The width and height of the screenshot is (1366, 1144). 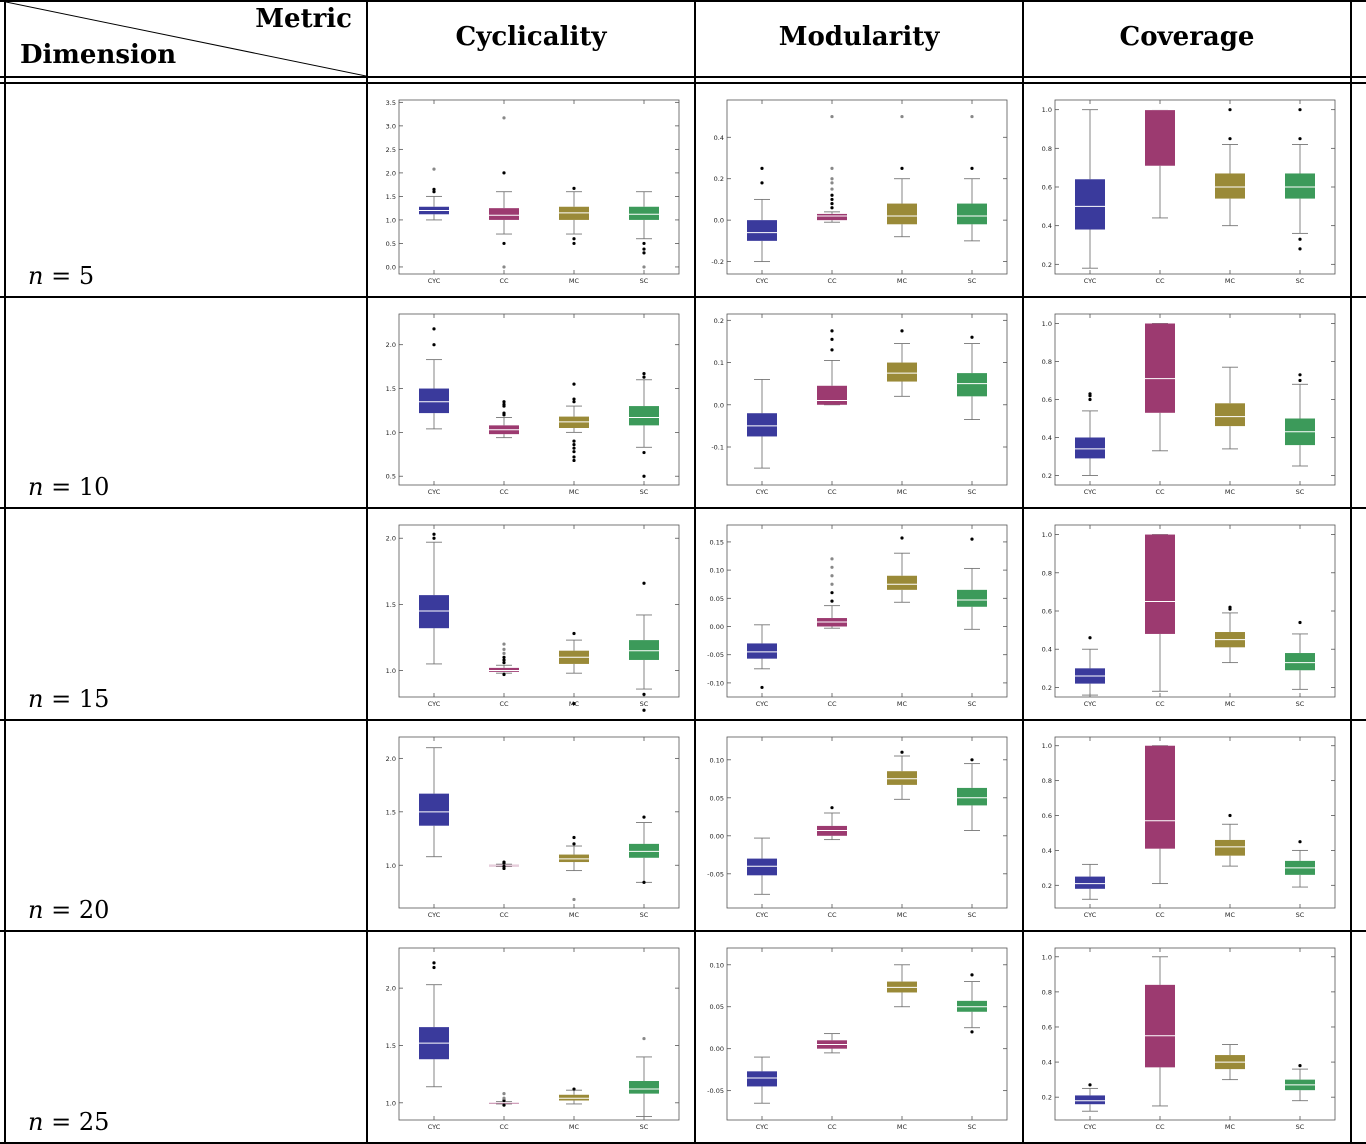 What do you see at coordinates (683, 297) in the screenshot?
I see `row-divider` at bounding box center [683, 297].